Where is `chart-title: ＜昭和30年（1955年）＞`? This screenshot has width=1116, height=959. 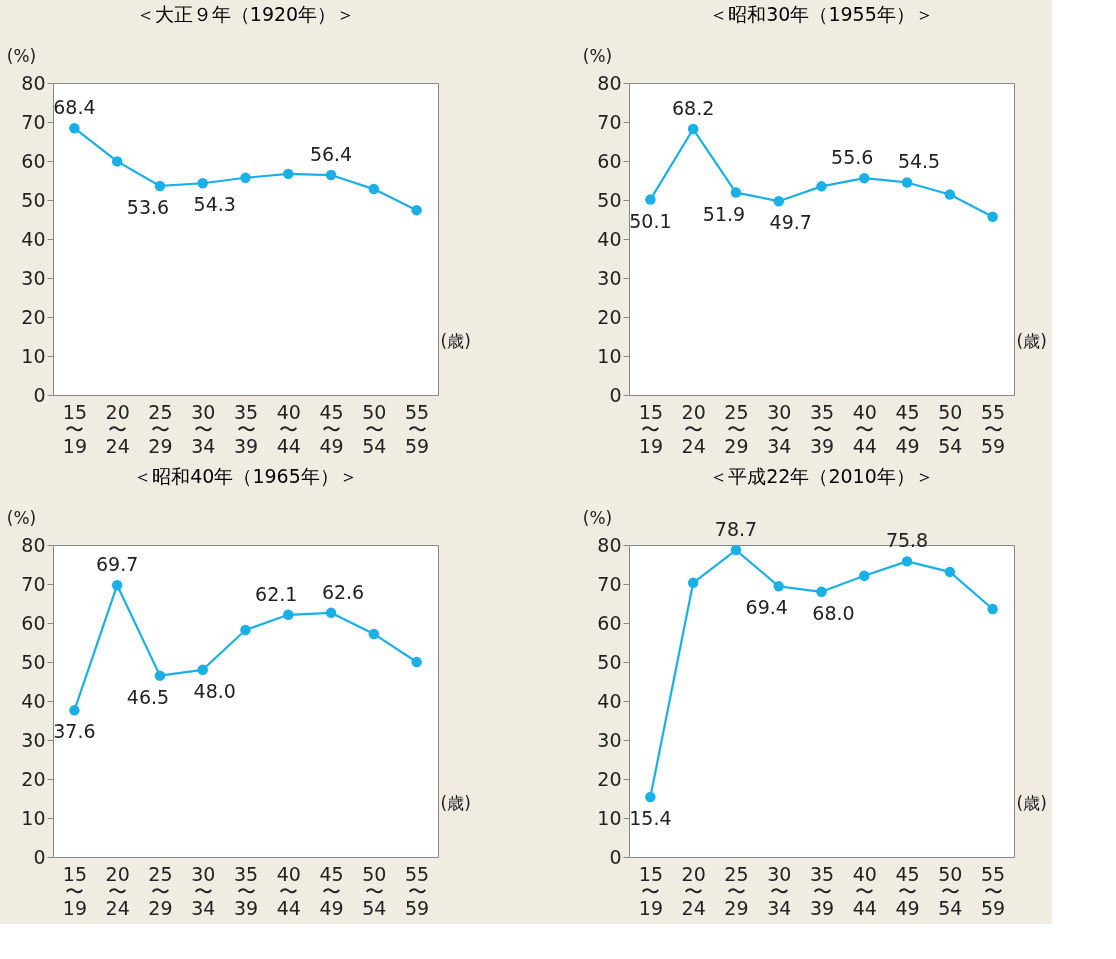
chart-title: ＜昭和30年（1955年）＞ is located at coordinates (821, 14).